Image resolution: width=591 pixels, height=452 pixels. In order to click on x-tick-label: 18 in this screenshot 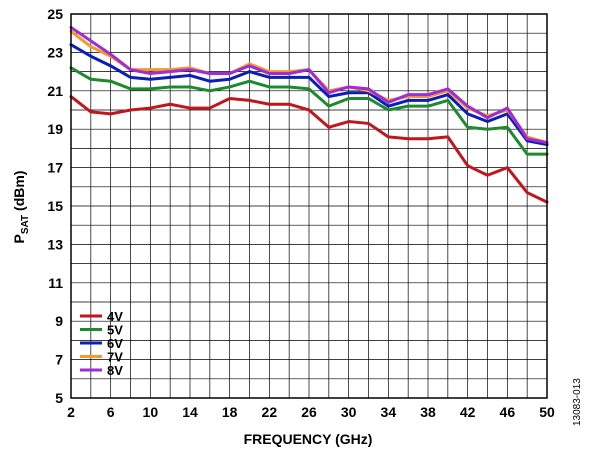, I will do `click(230, 412)`.